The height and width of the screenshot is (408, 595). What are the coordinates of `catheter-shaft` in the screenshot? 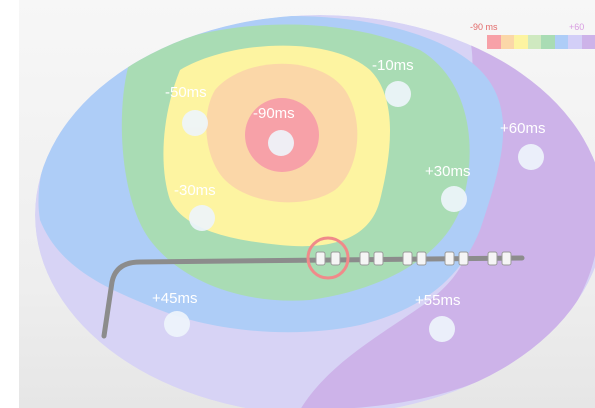 It's located at (313, 297).